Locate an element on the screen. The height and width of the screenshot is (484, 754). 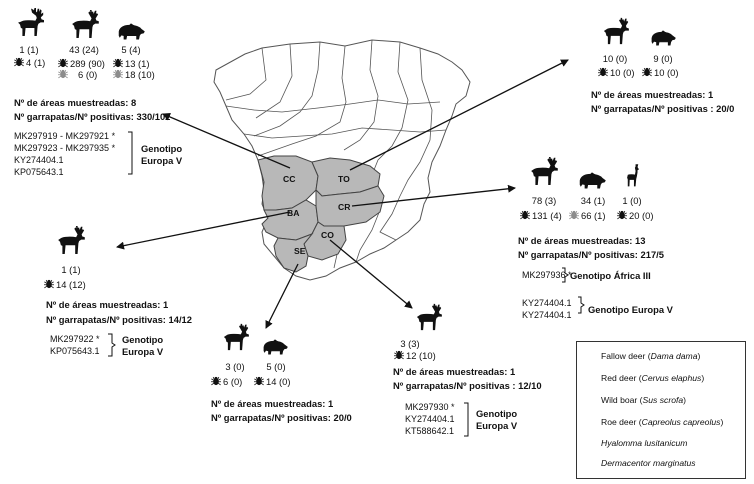
region-label-ba: BA is located at coordinates (293, 213).